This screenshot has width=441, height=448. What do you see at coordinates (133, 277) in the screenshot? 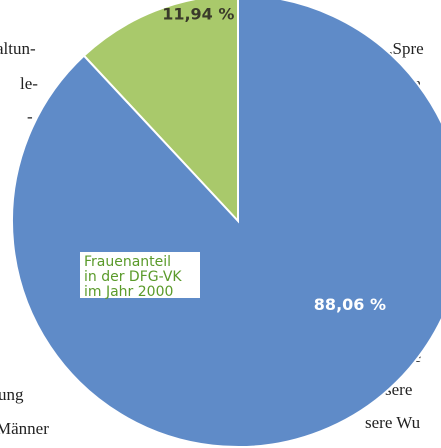
I see `annotation-line: in der DFG-VK` at bounding box center [133, 277].